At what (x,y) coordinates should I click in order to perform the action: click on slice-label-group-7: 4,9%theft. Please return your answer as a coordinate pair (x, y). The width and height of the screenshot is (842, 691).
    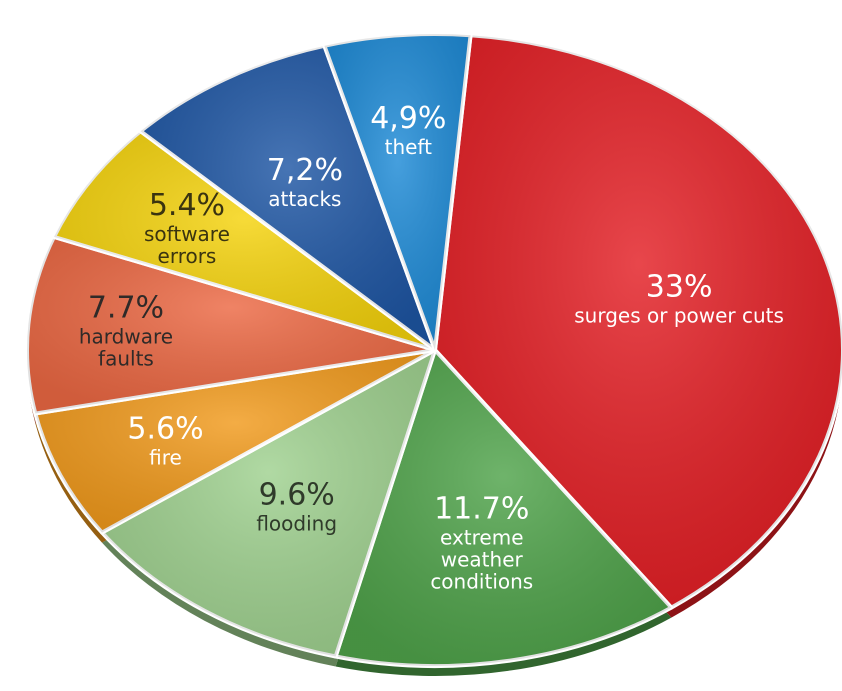
    Looking at the image, I should click on (408, 130).